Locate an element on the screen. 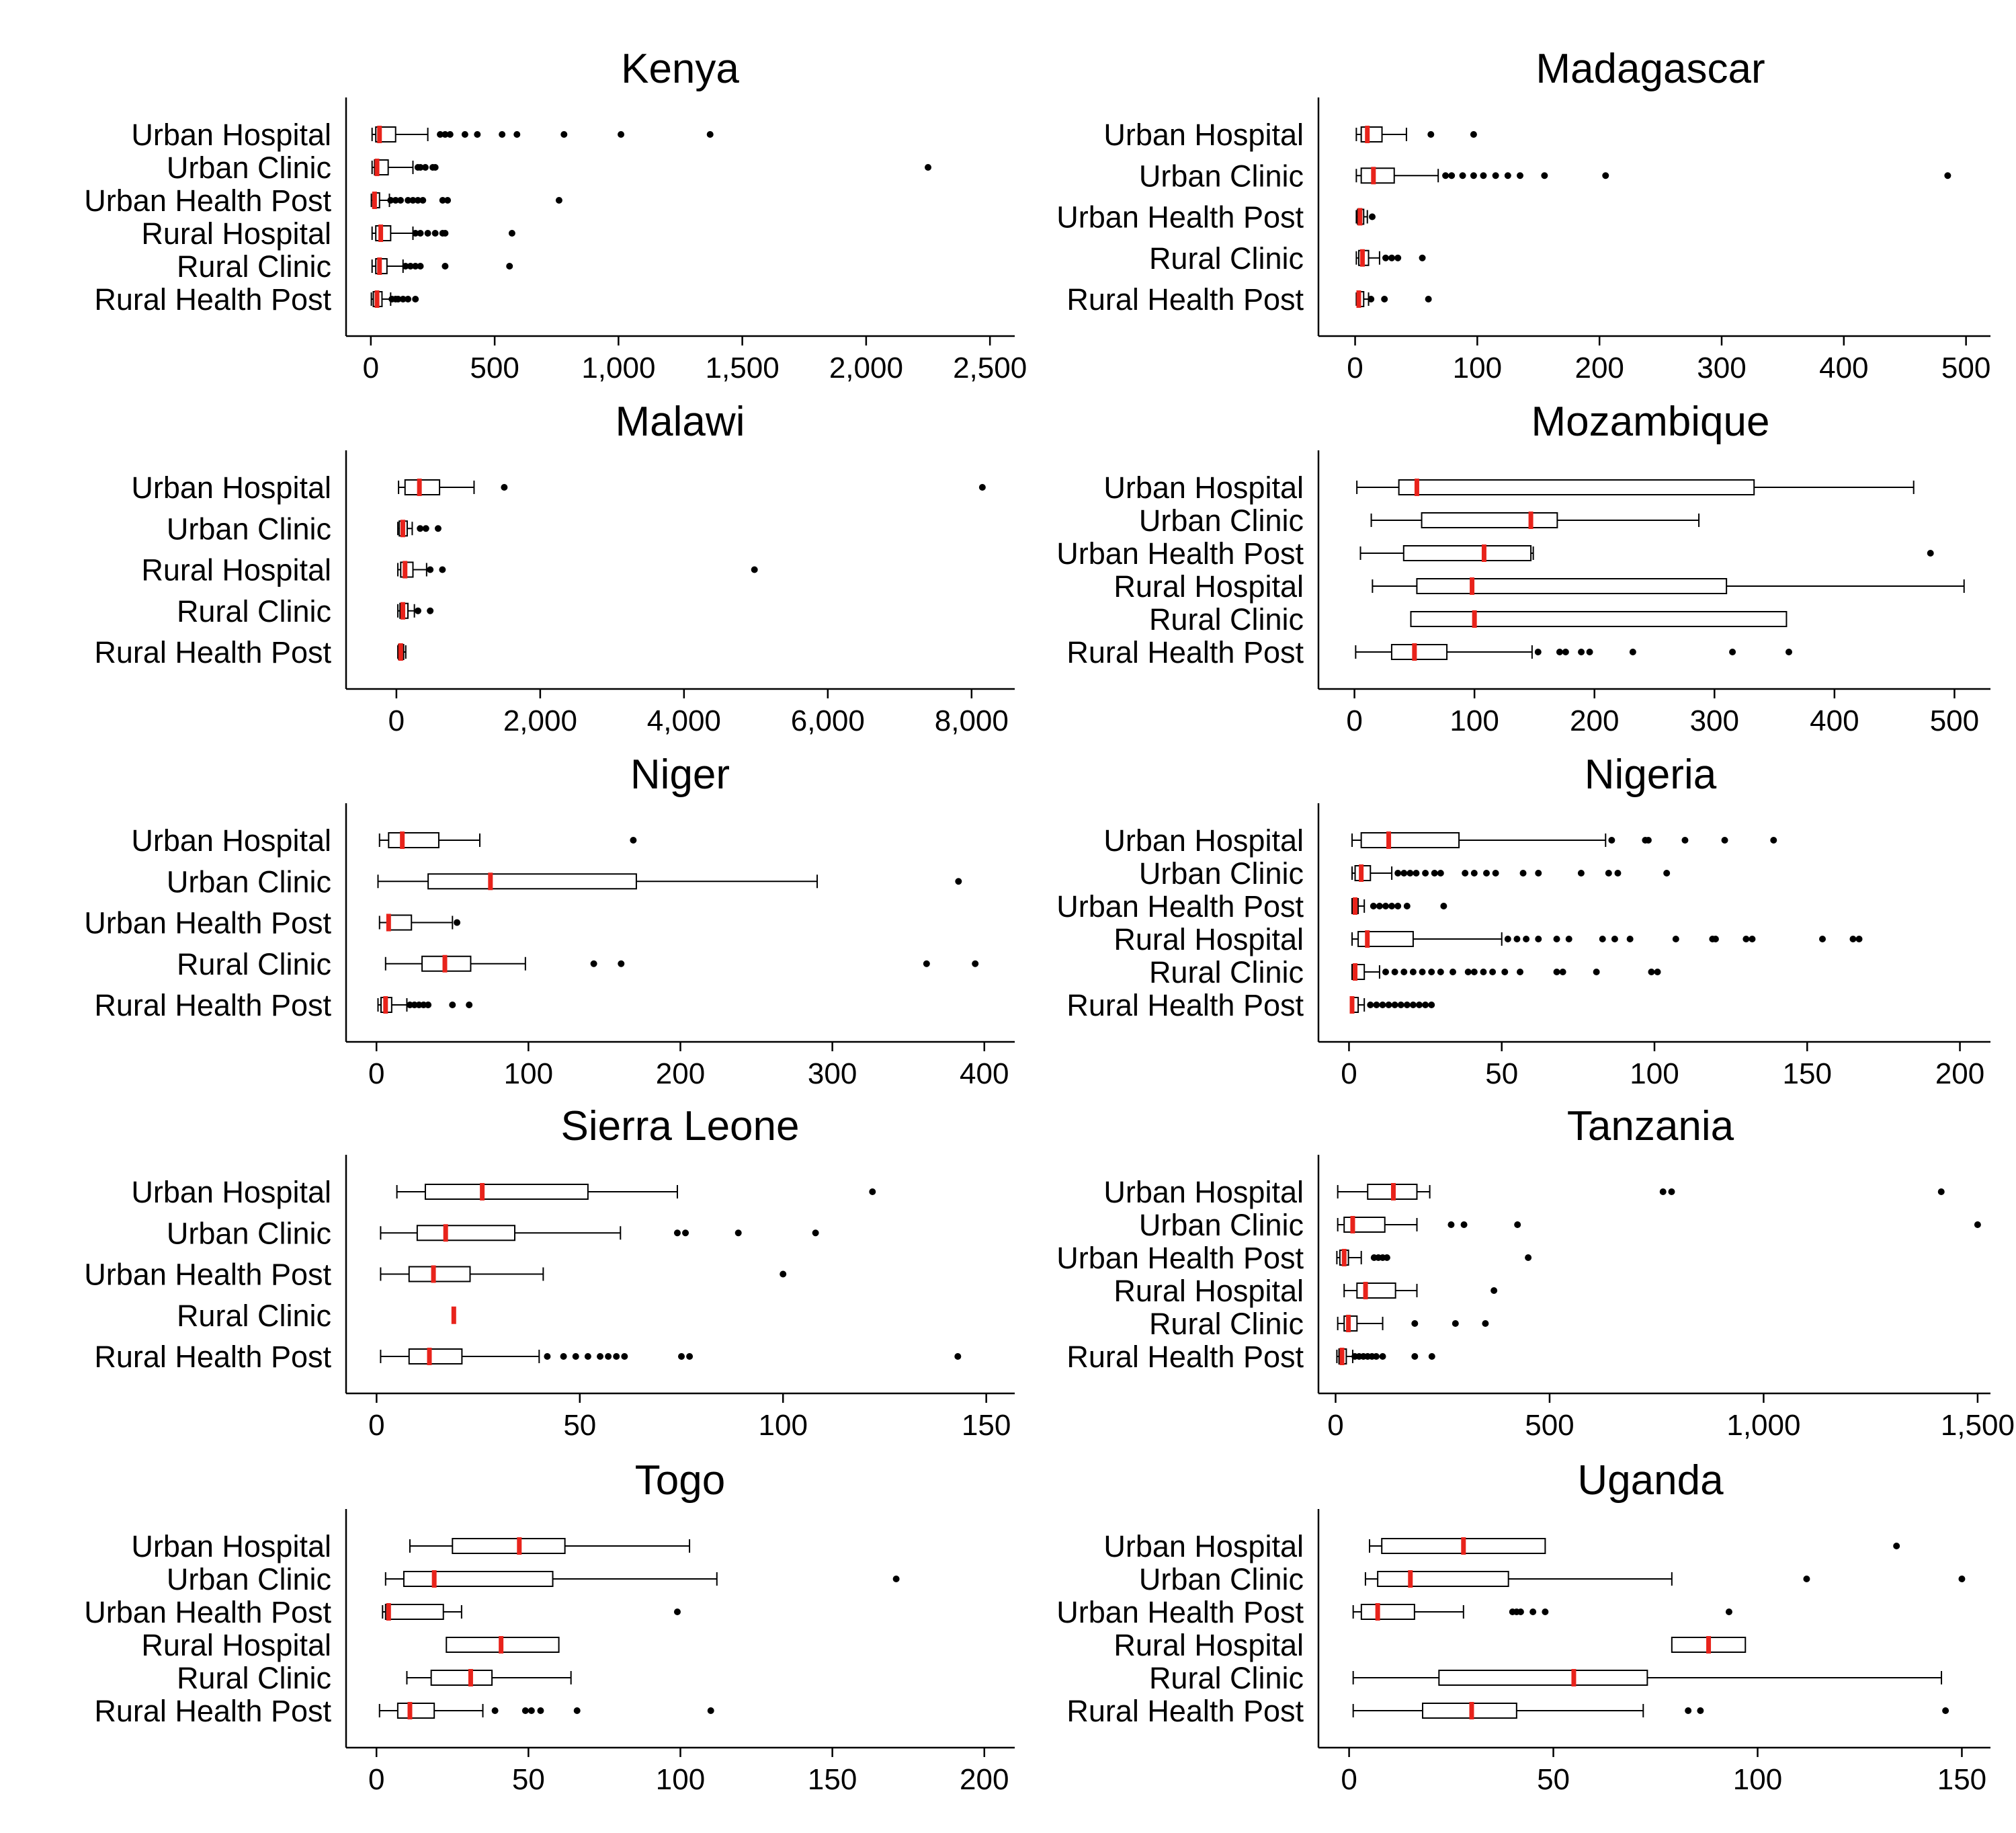 This screenshot has width=2016, height=1833. x-tick-label: 50 is located at coordinates (529, 1779).